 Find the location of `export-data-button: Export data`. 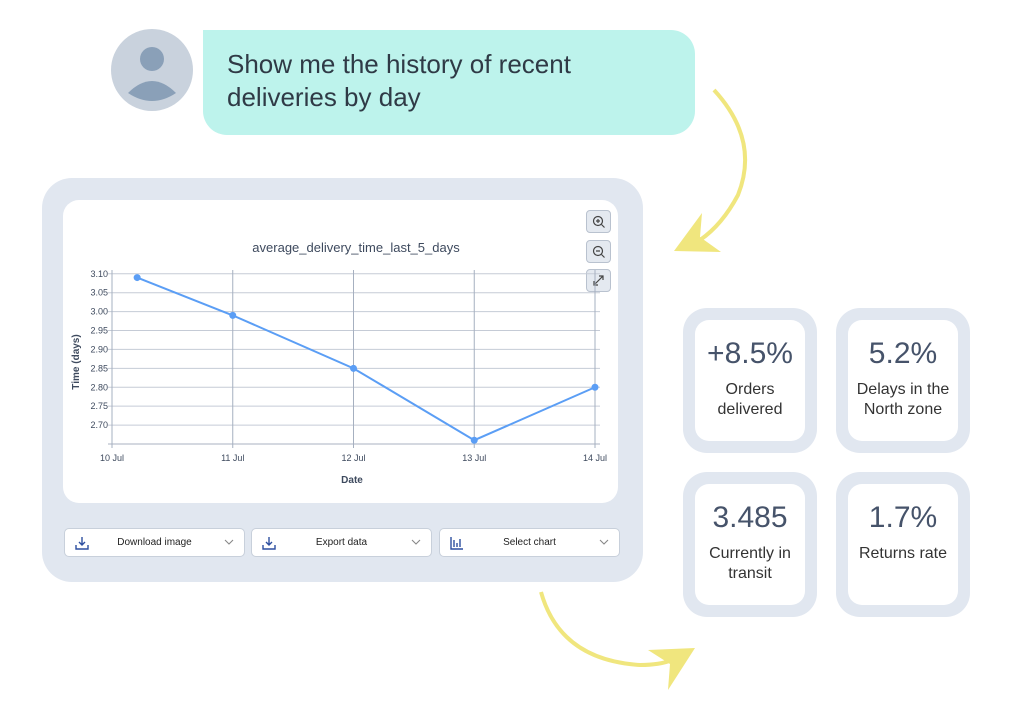

export-data-button: Export data is located at coordinates (341, 542).